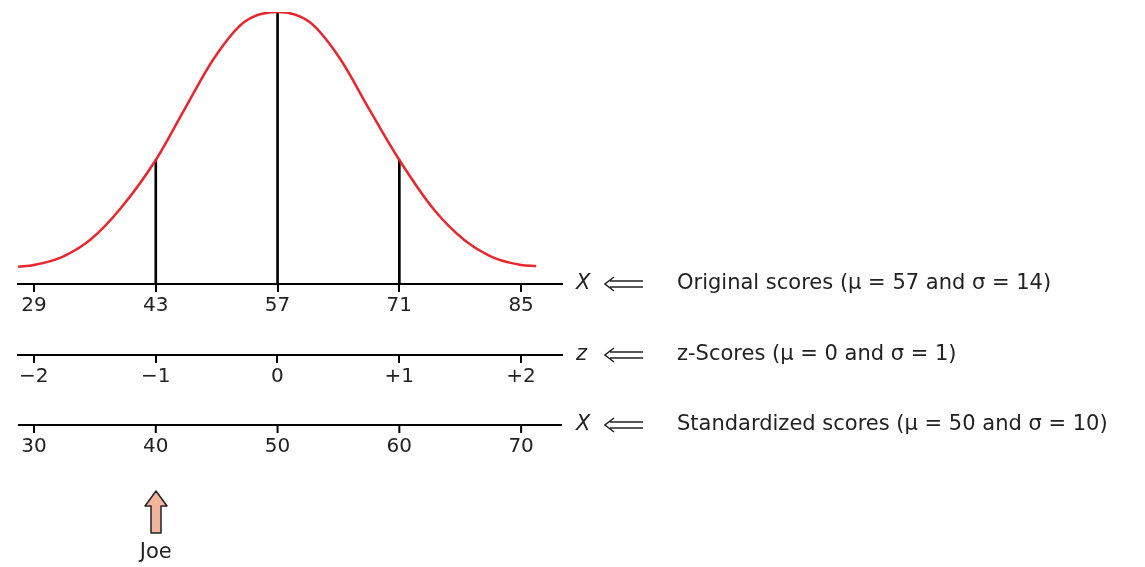  What do you see at coordinates (864, 282) in the screenshot?
I see `text: Original scores (μ = 57 and σ = 14)` at bounding box center [864, 282].